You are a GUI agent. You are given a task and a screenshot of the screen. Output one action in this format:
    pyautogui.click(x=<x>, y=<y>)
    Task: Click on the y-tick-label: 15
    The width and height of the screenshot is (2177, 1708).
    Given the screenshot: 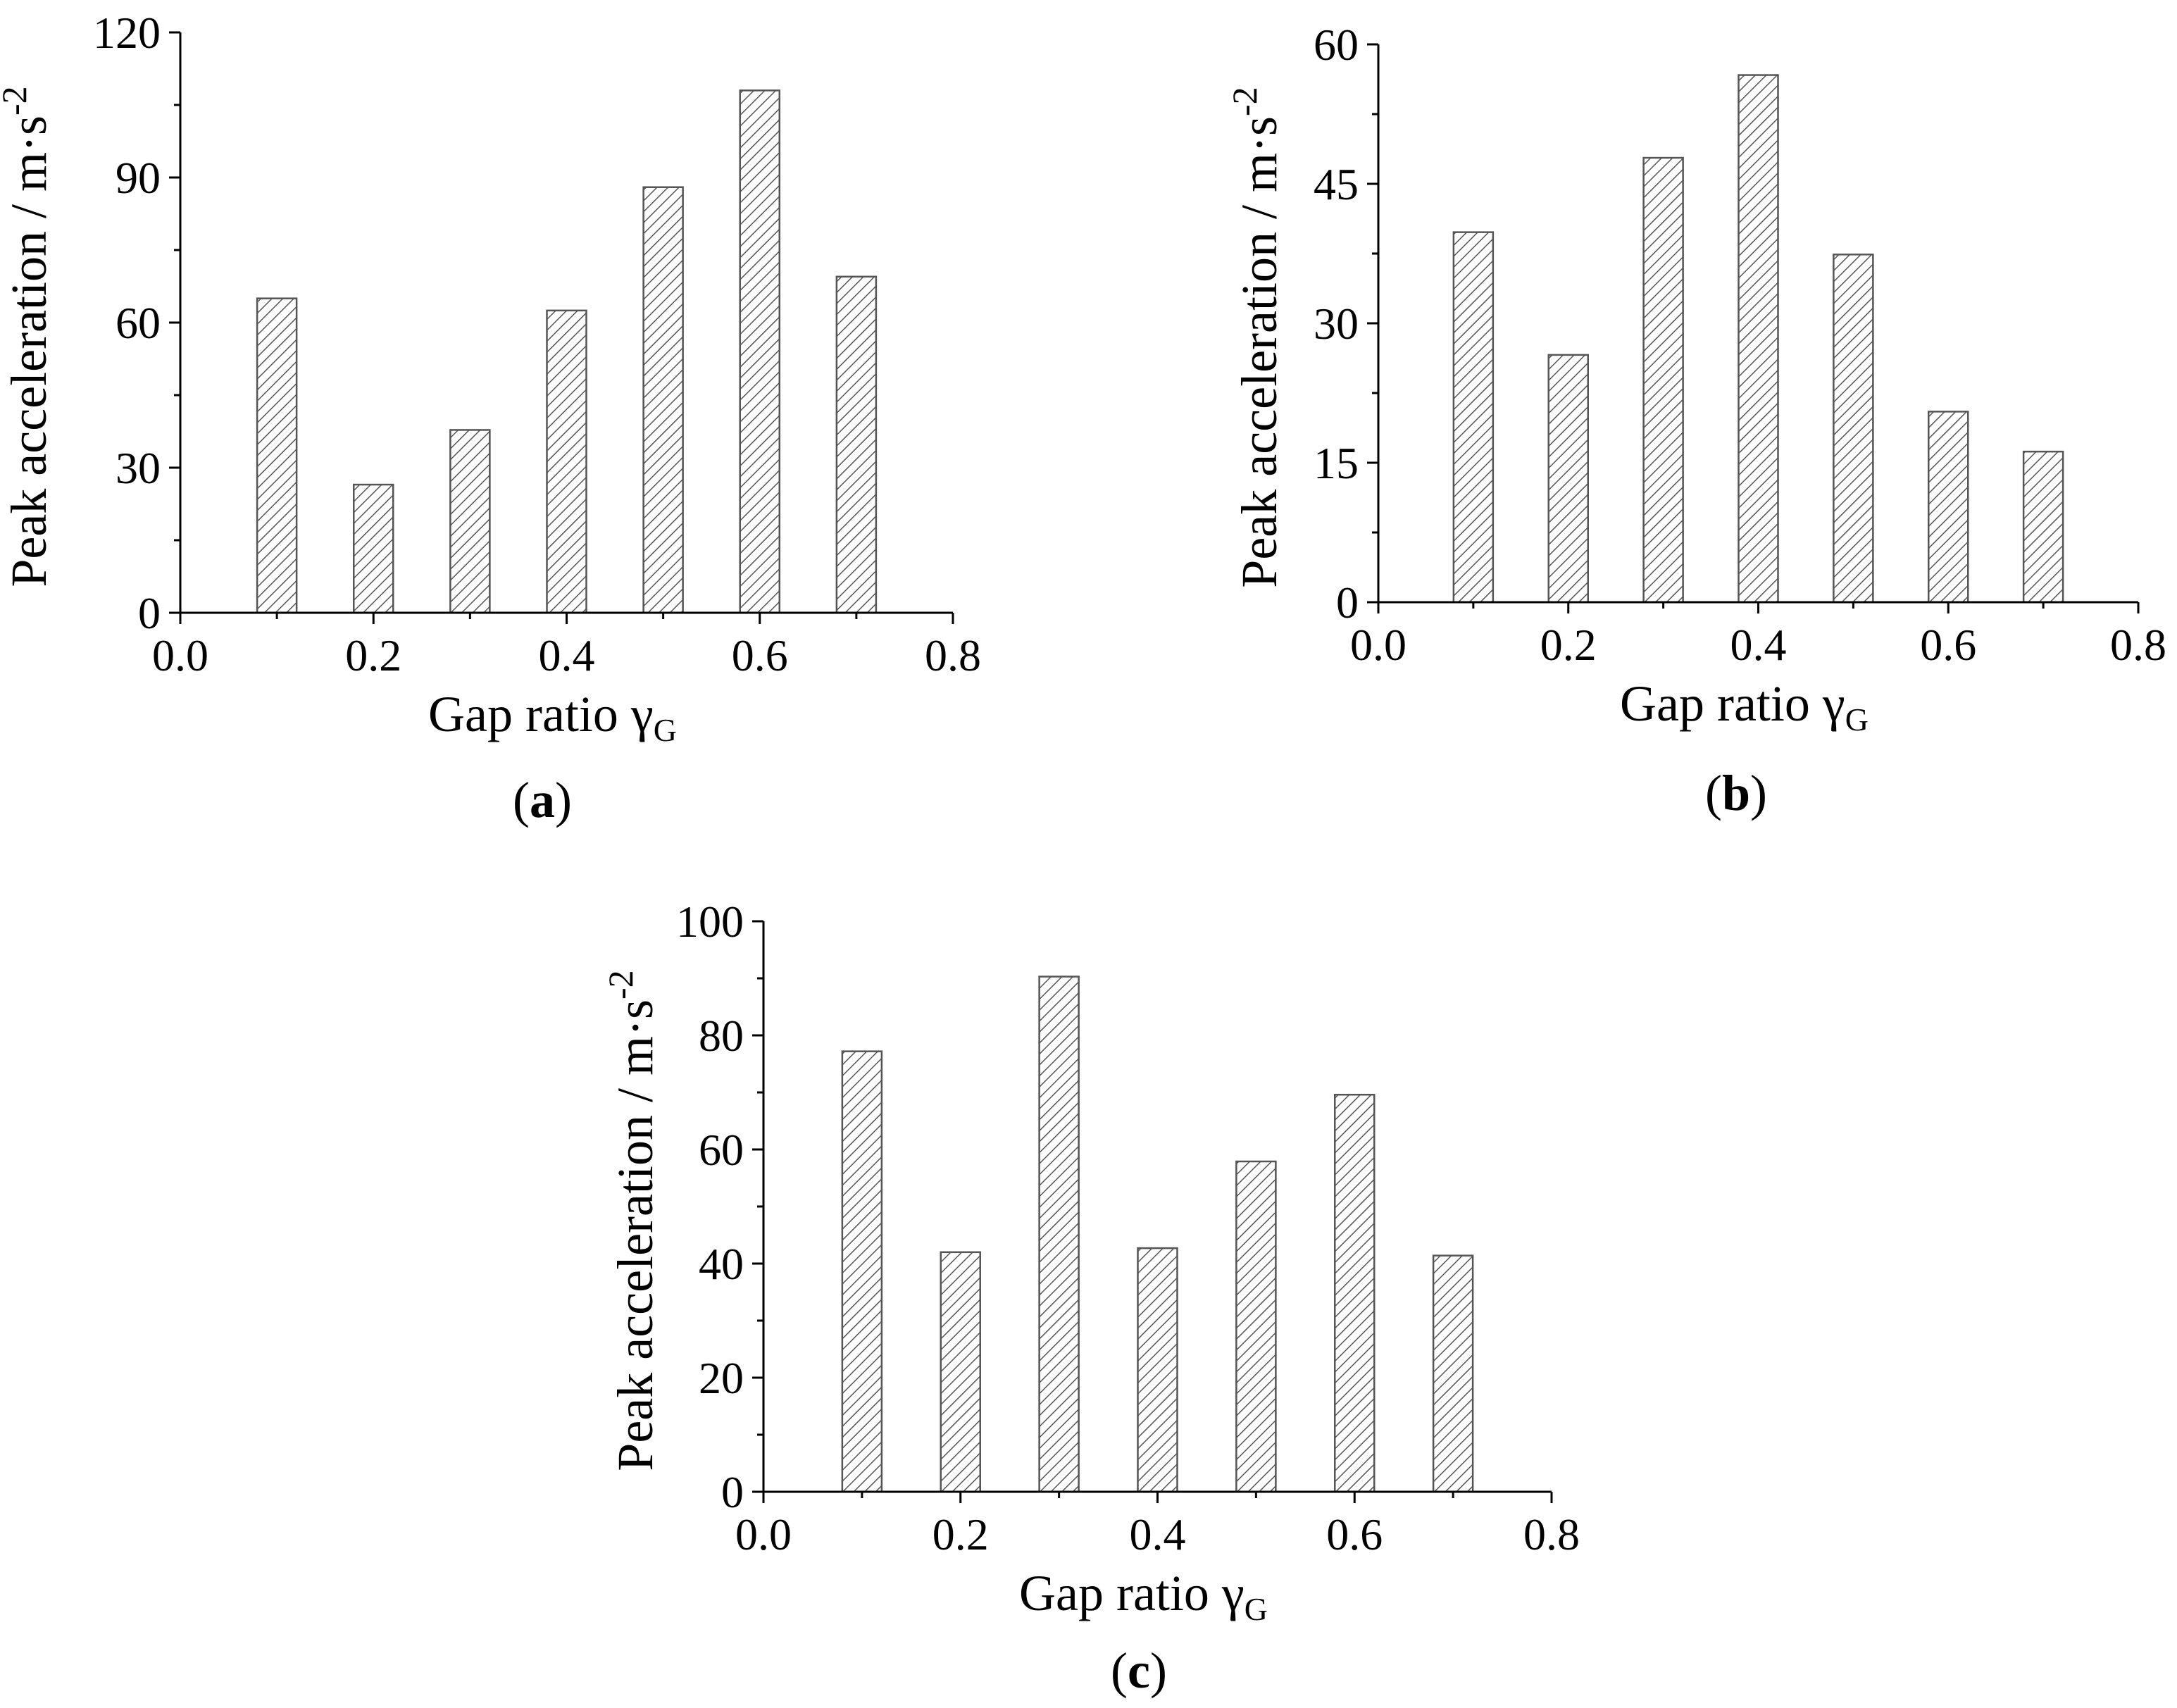 What is the action you would take?
    pyautogui.click(x=1336, y=463)
    